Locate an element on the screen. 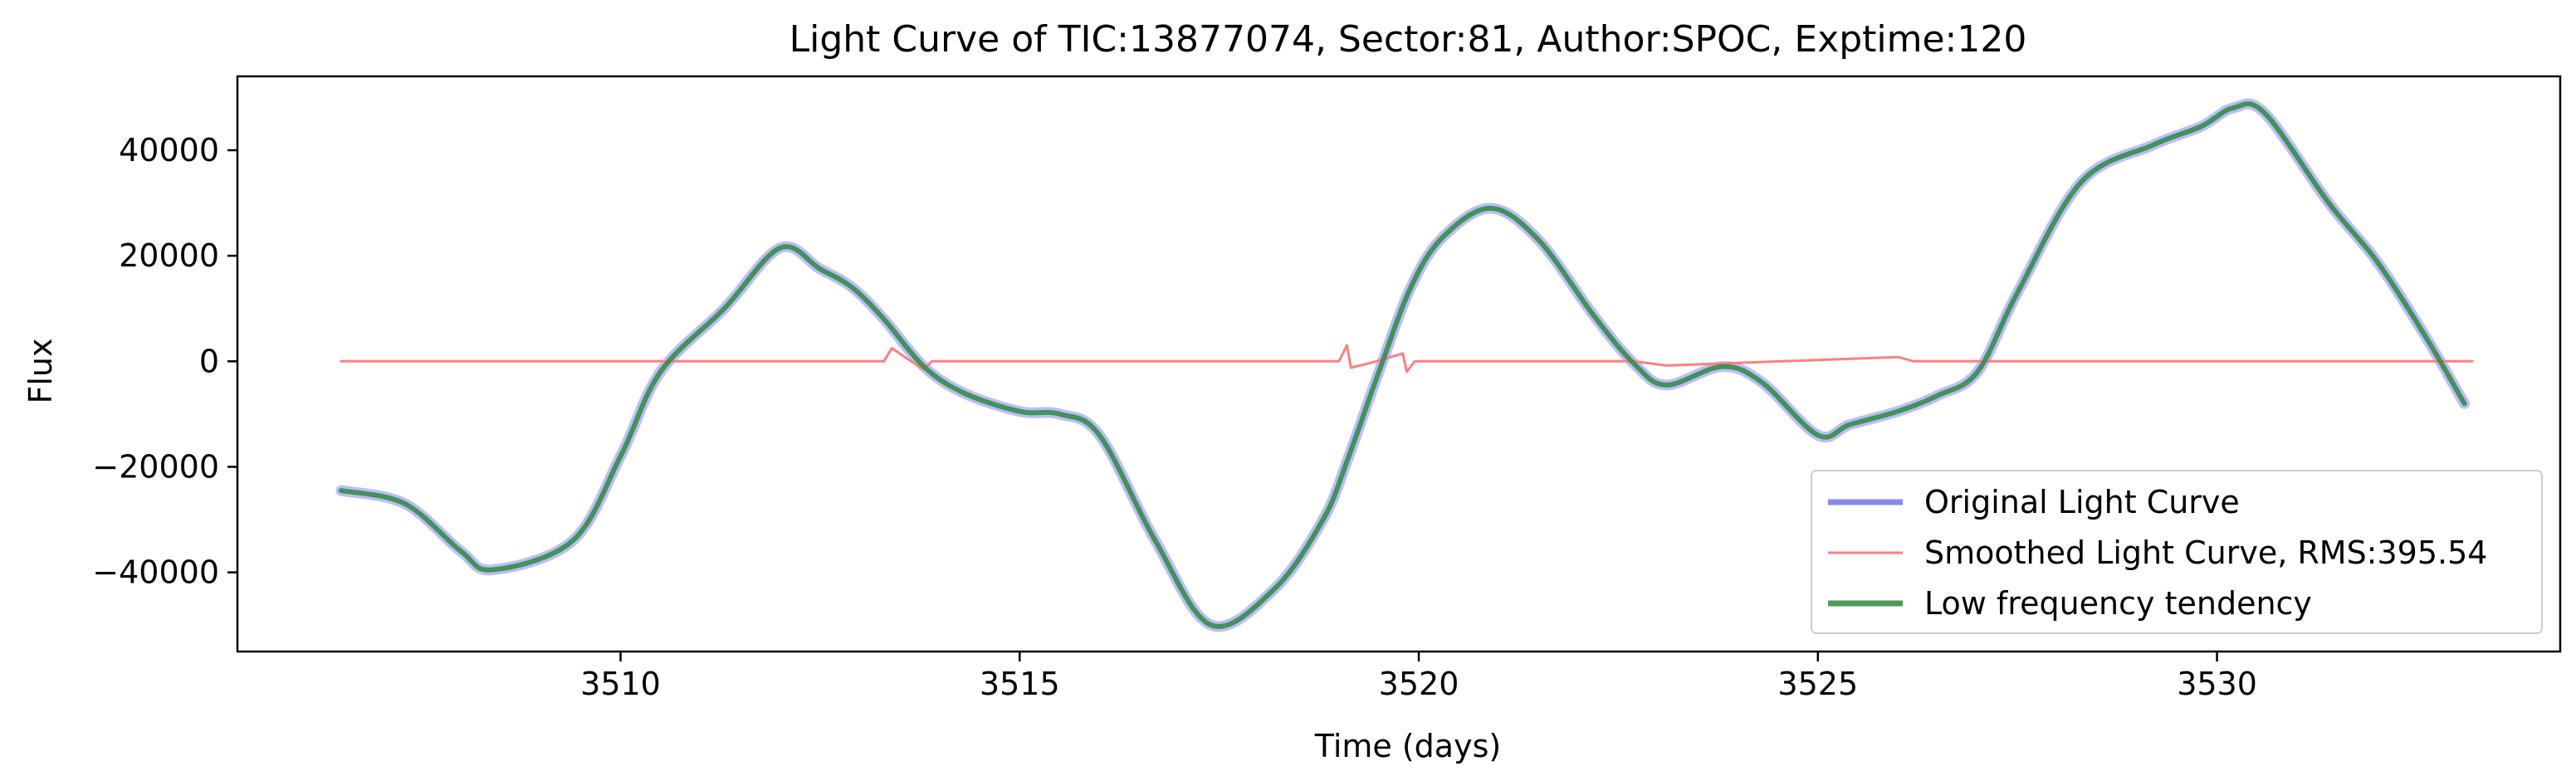 Image resolution: width=2576 pixels, height=781 pixels. x-tick-label: 3525 is located at coordinates (1817, 684).